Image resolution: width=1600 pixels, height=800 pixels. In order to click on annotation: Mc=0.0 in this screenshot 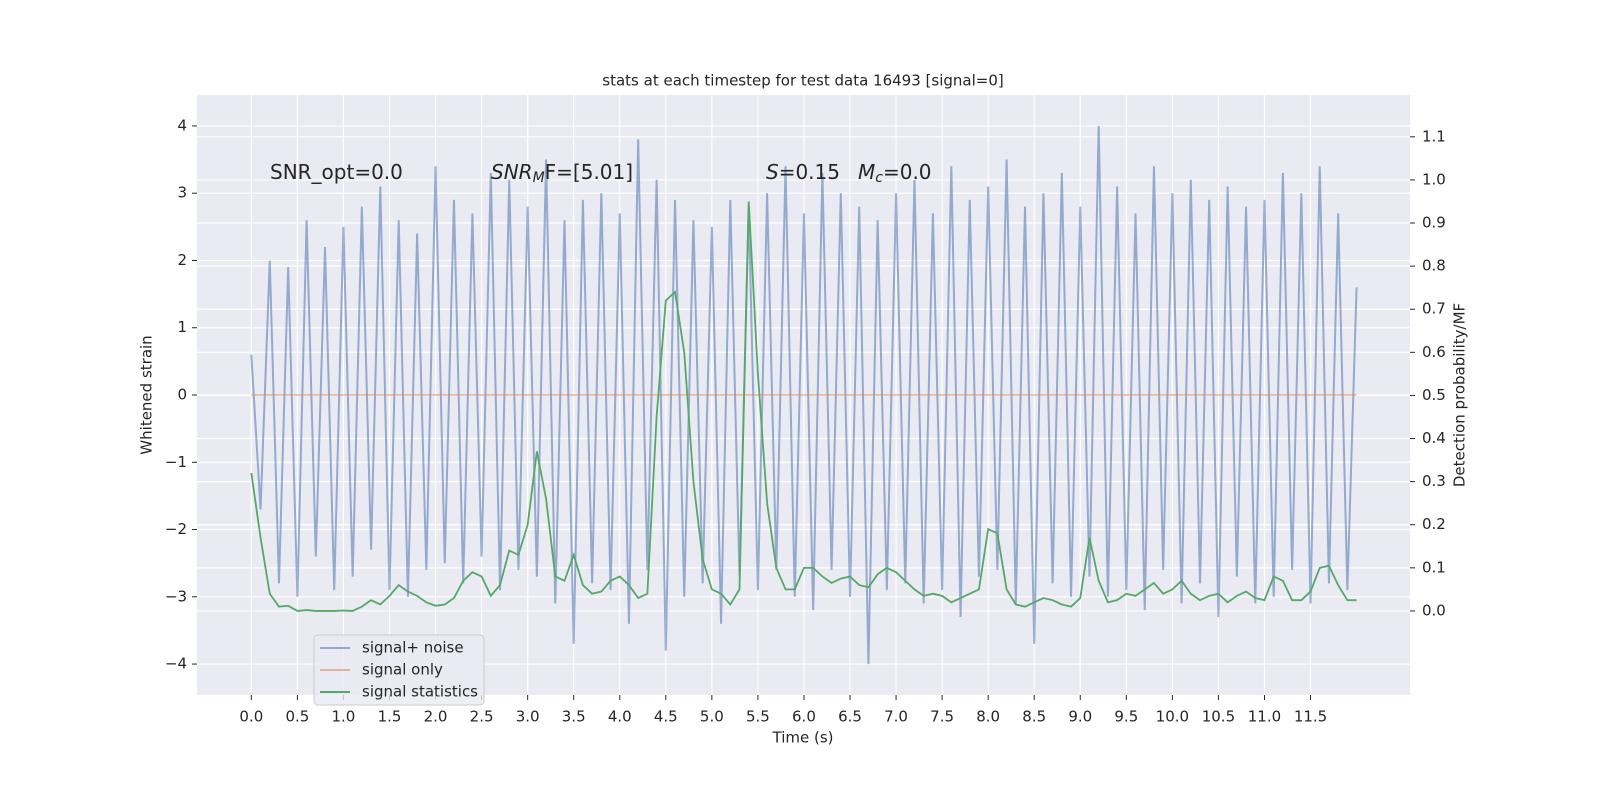, I will do `click(895, 173)`.